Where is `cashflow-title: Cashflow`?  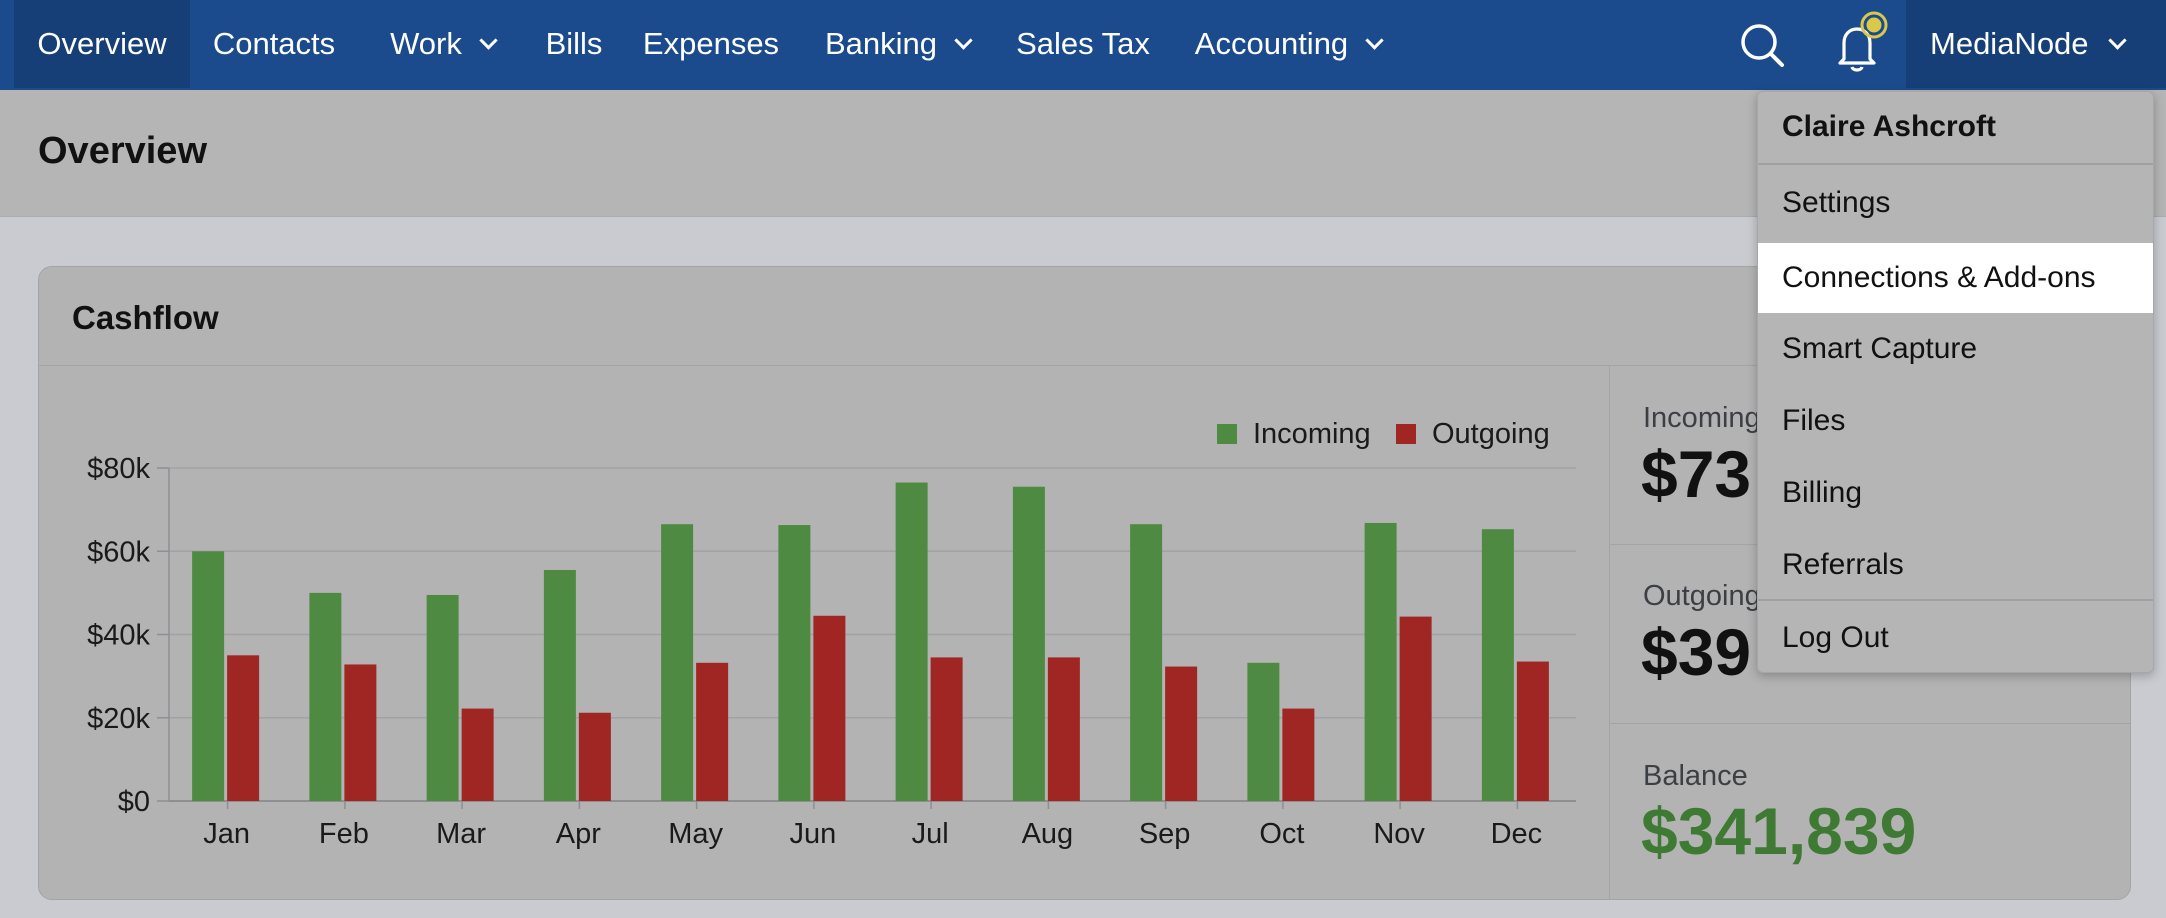
cashflow-title: Cashflow is located at coordinates (145, 317).